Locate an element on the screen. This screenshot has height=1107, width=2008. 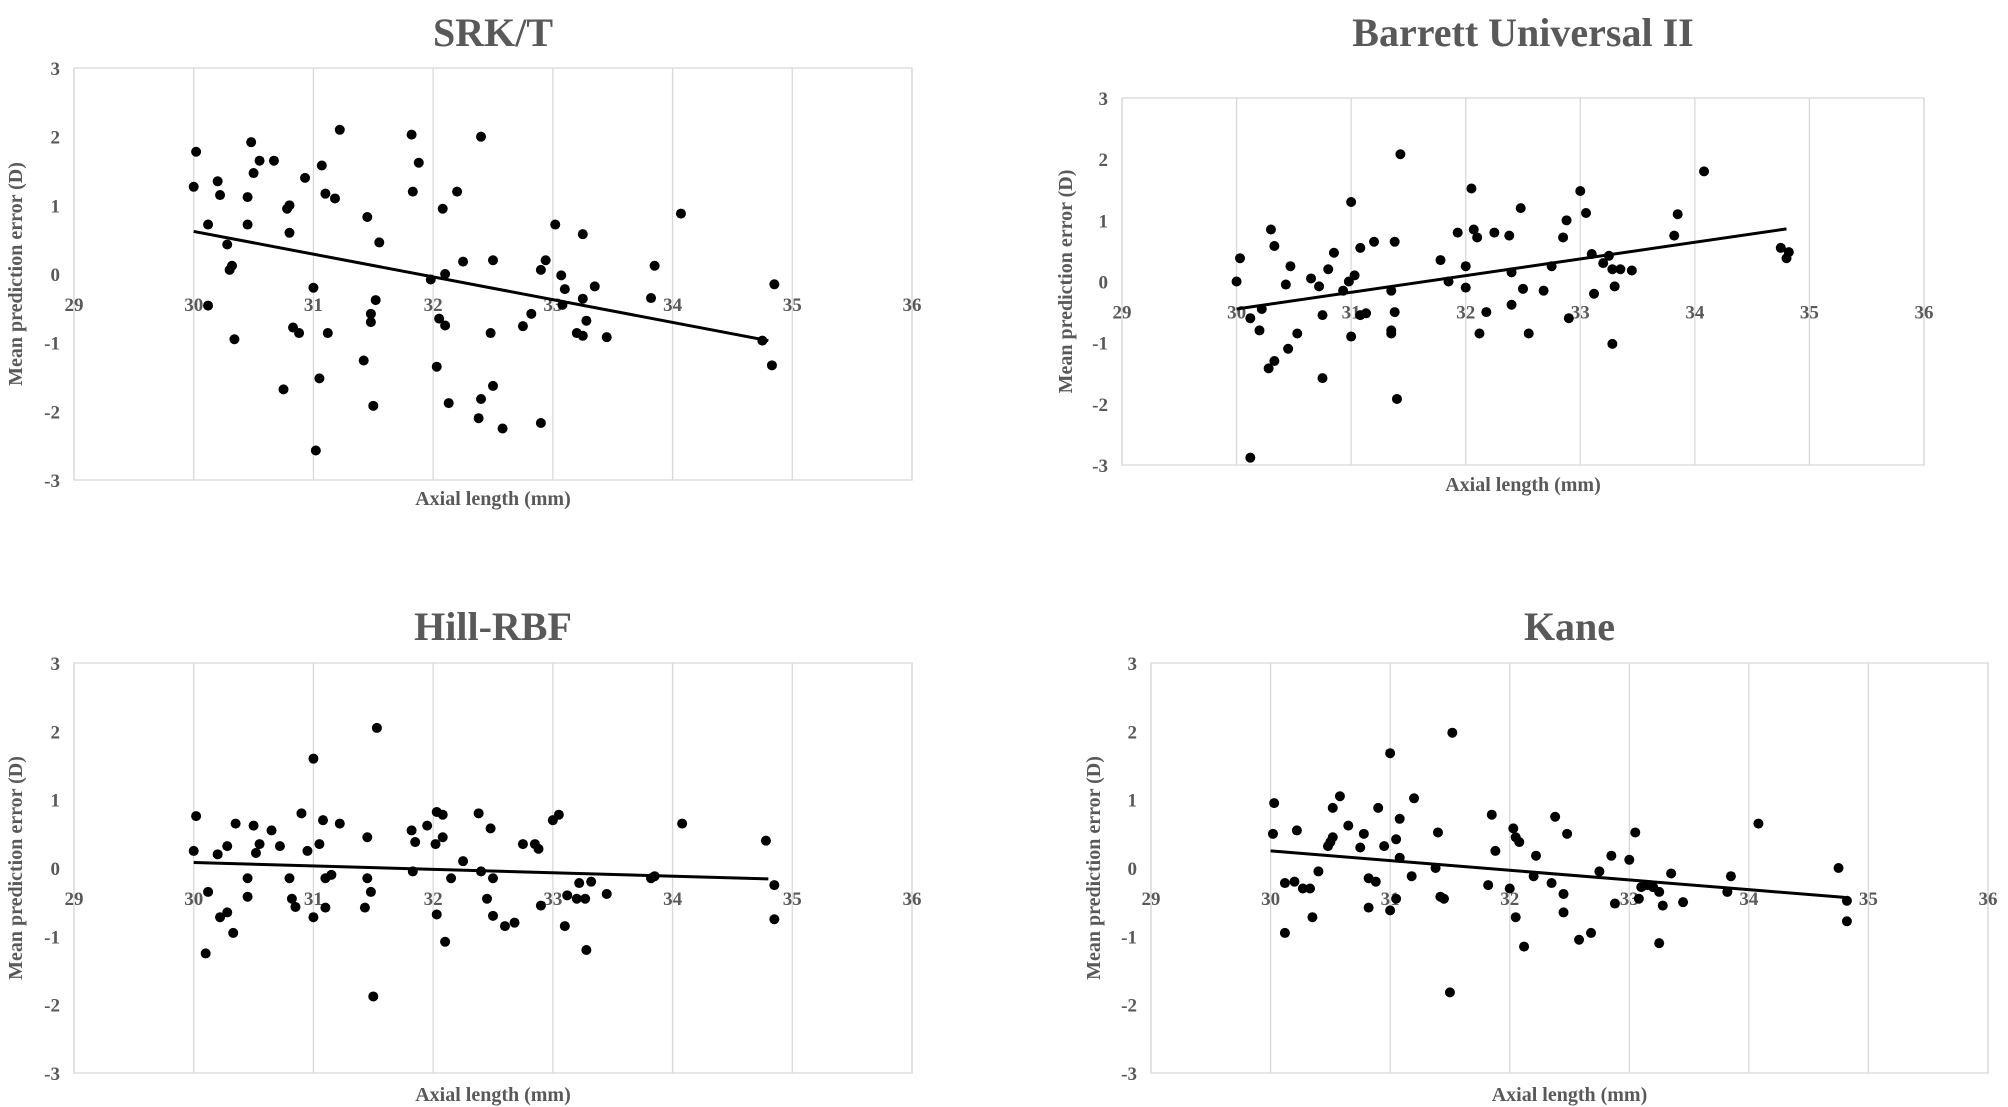
y-tick-label: 0 is located at coordinates (56, 275).